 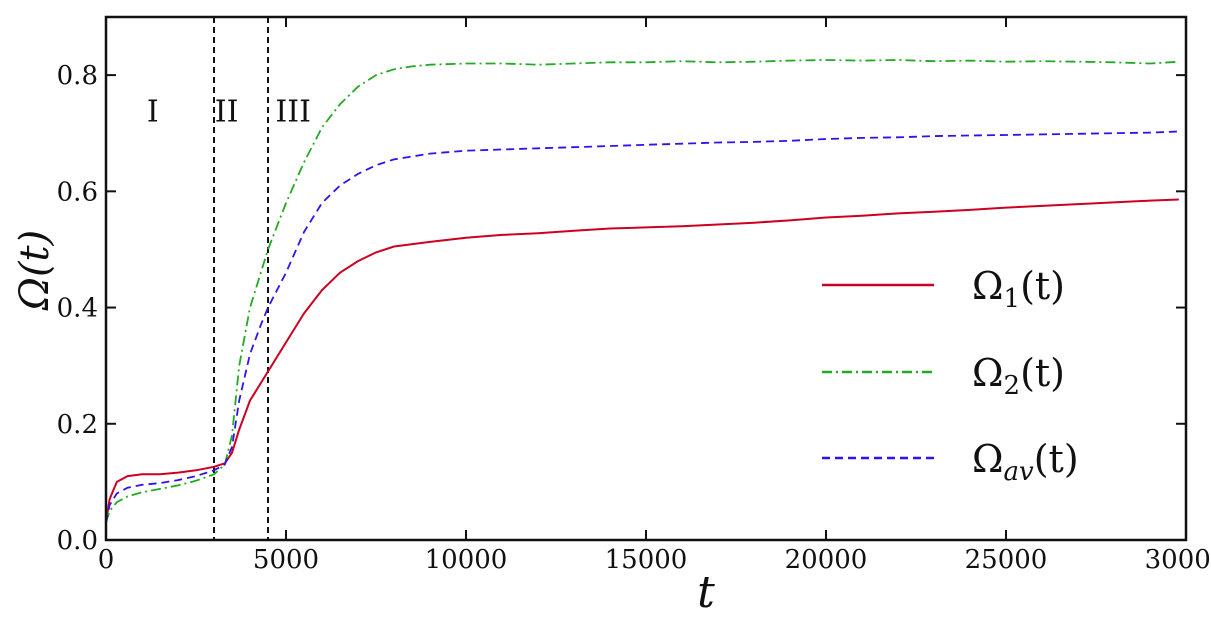 What do you see at coordinates (241, 278) in the screenshot?
I see `region-divider-layer` at bounding box center [241, 278].